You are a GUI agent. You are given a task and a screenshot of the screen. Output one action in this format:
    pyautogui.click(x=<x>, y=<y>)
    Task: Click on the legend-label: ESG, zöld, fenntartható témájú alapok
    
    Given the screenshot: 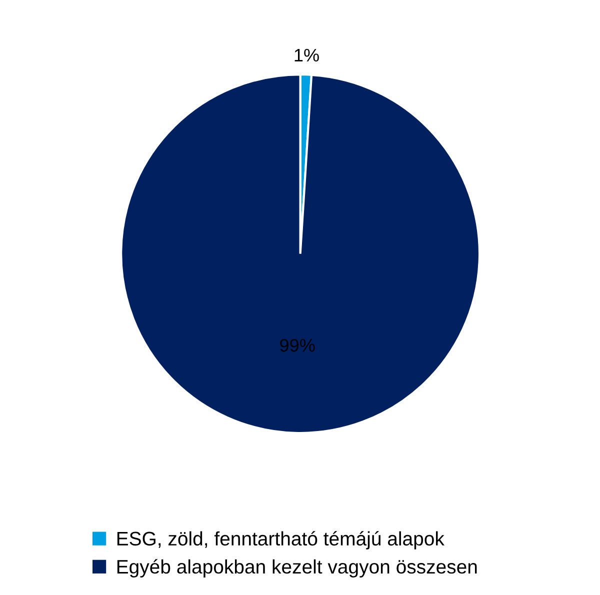 What is the action you would take?
    pyautogui.click(x=280, y=540)
    